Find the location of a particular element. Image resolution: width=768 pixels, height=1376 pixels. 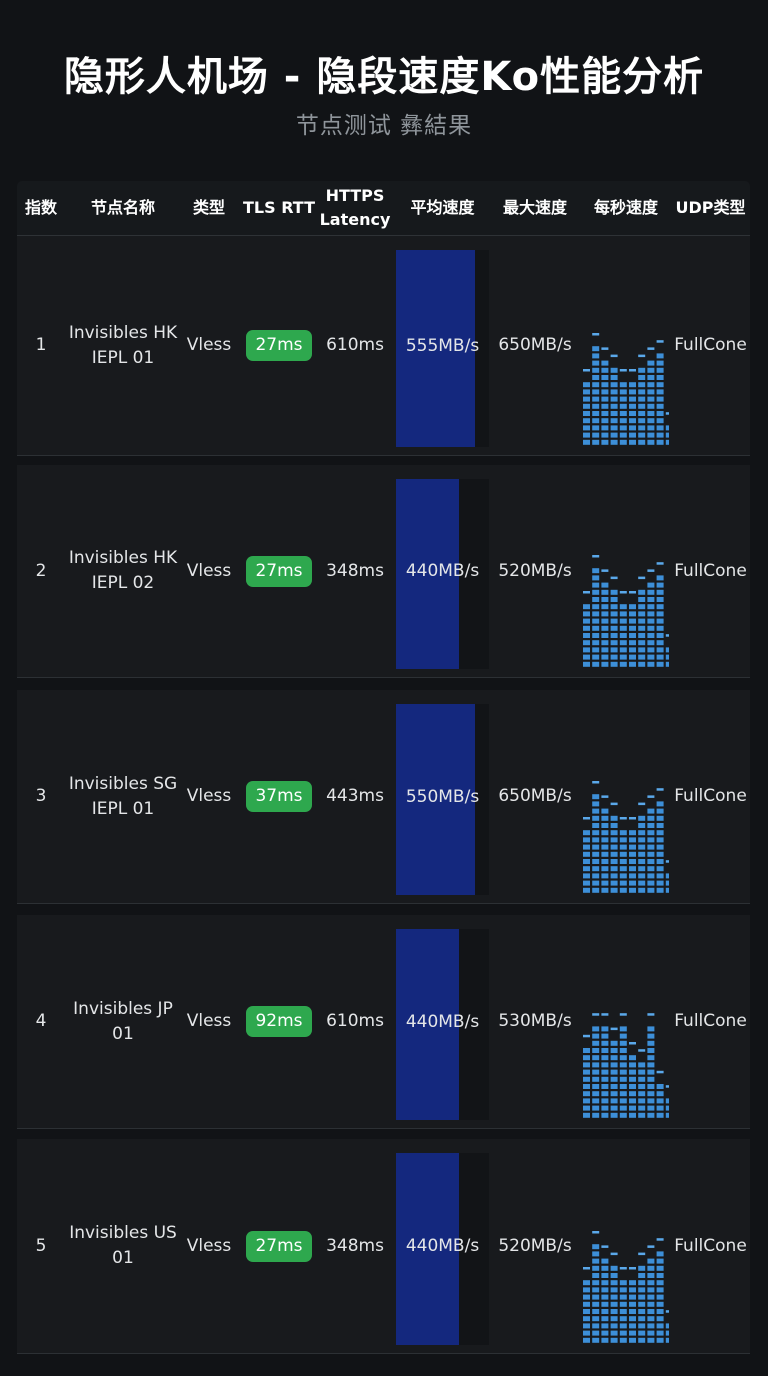

max-speed: 520MB/s is located at coordinates (535, 1245).